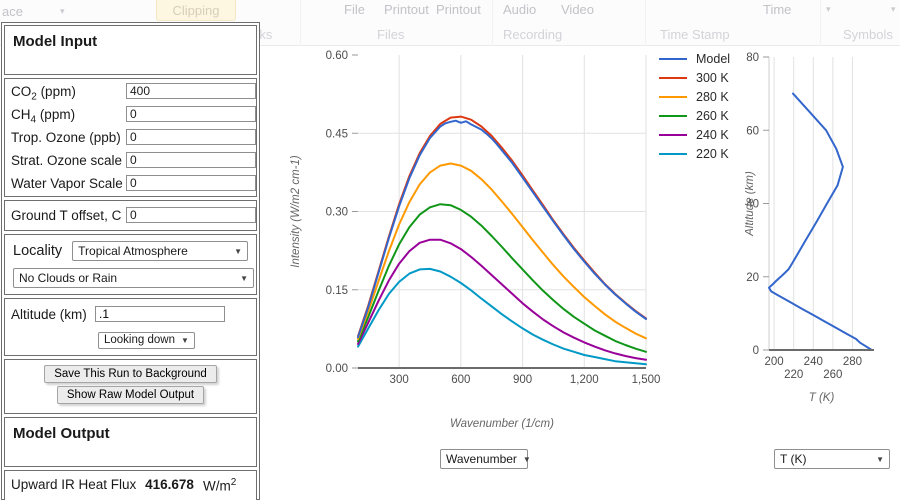 Image resolution: width=900 pixels, height=500 pixels. What do you see at coordinates (752, 58) in the screenshot?
I see `svg-text: 80` at bounding box center [752, 58].